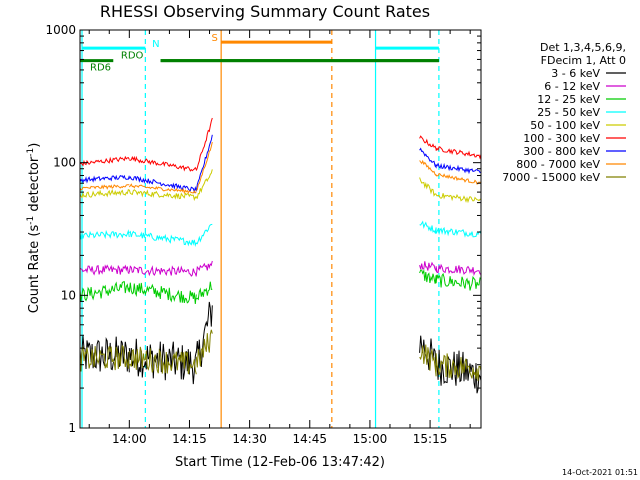 The height and width of the screenshot is (480, 640). I want to click on x-tick-label-5: 15:15, so click(430, 439).